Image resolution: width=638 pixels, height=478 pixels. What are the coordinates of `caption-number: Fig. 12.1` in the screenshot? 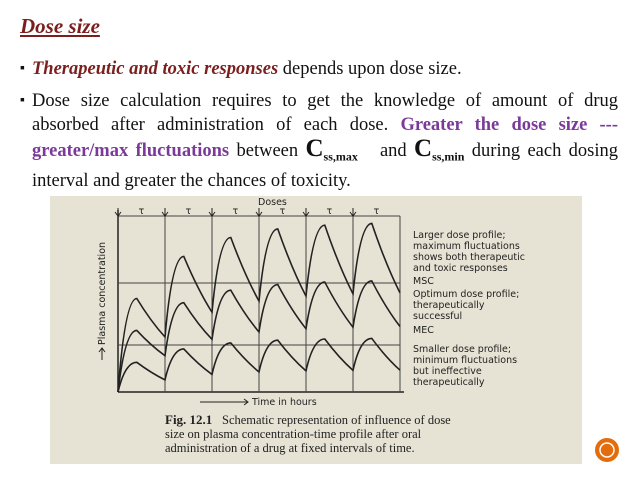 It's located at (188, 419).